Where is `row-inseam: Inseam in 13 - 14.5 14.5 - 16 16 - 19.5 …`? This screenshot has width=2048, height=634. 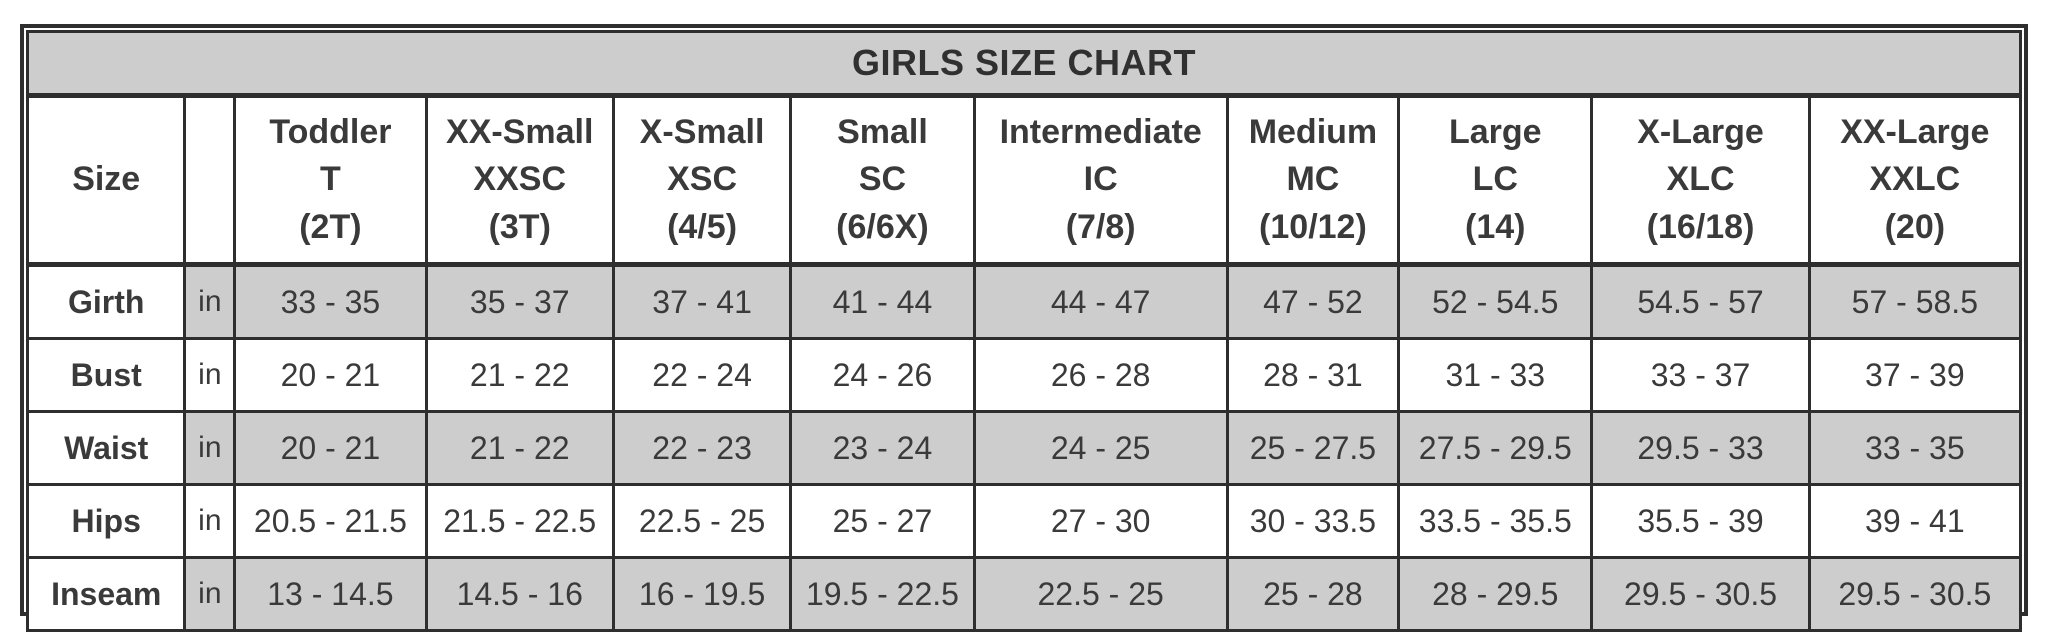 row-inseam: Inseam in 13 - 14.5 14.5 - 16 16 - 19.5 … is located at coordinates (1024, 594).